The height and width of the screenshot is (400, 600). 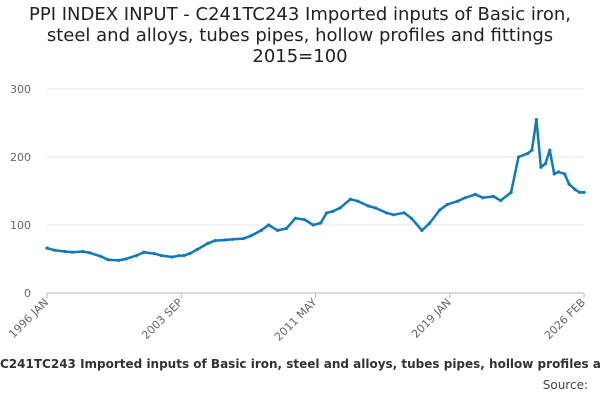 I want to click on x-tick-label: 2019 JAN, so click(x=431, y=318).